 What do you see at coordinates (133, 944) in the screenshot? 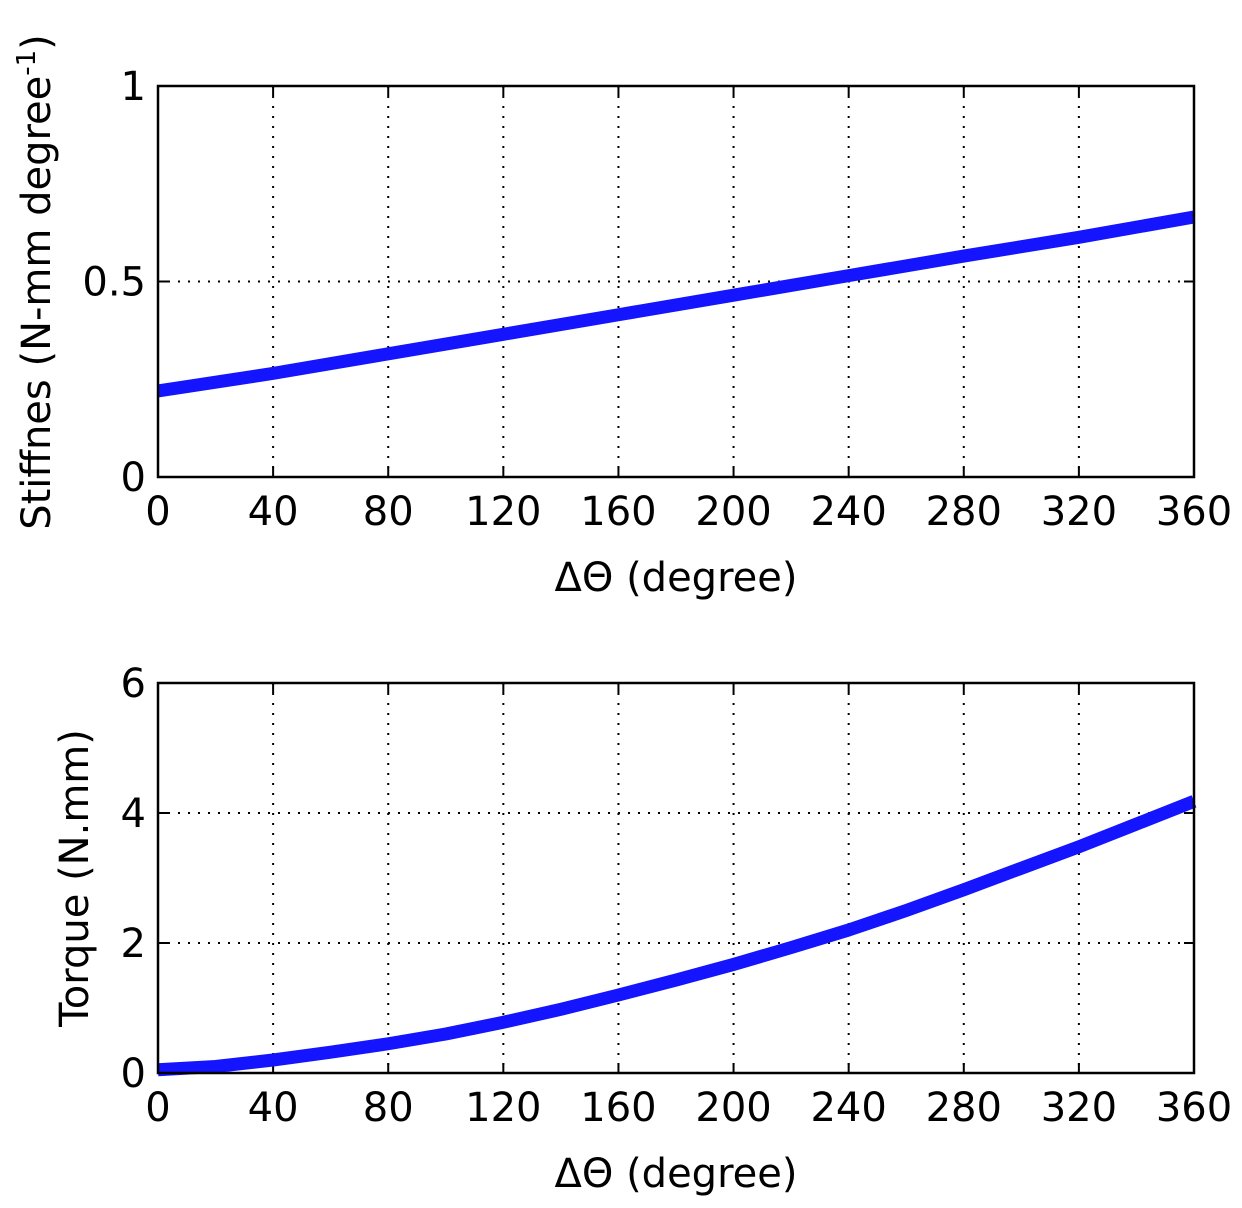
I see `y-tick-label: 2` at bounding box center [133, 944].